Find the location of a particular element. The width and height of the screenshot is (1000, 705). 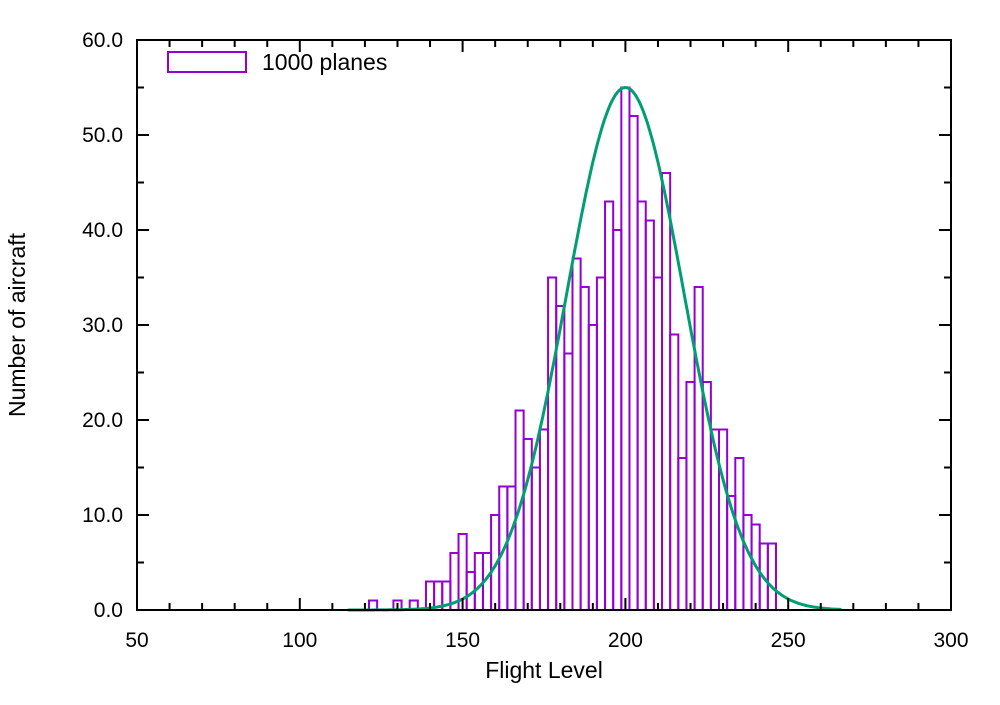

y-tick-label: 0.0 is located at coordinates (108, 610).